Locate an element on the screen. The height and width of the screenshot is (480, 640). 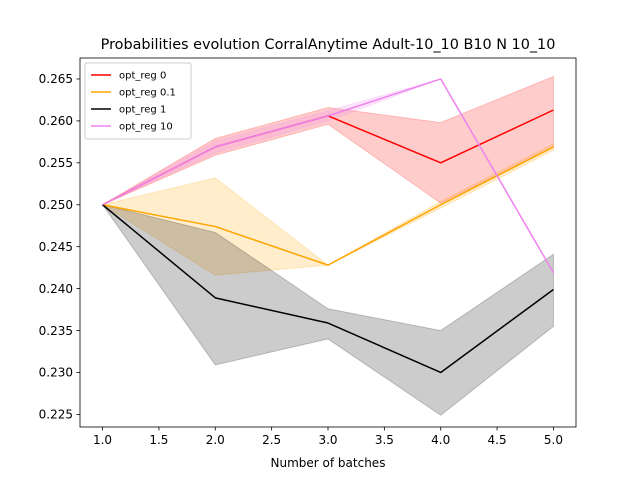
y-tick-label: 0.255 is located at coordinates (56, 163).